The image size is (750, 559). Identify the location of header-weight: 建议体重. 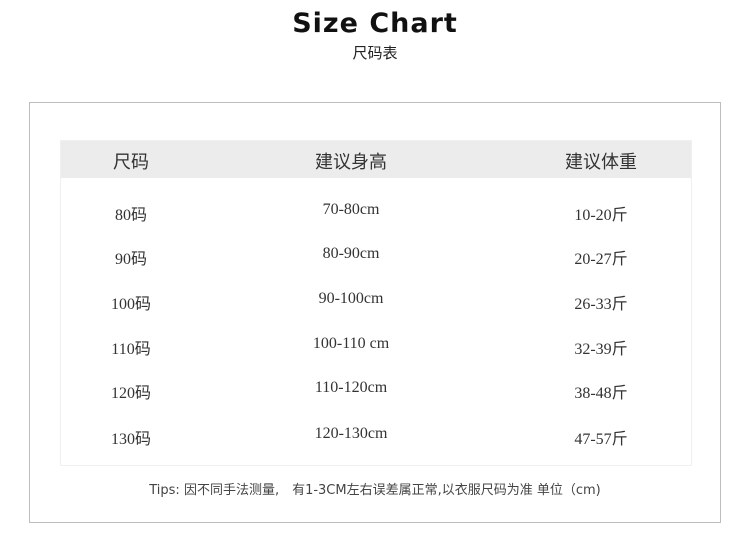
(601, 162).